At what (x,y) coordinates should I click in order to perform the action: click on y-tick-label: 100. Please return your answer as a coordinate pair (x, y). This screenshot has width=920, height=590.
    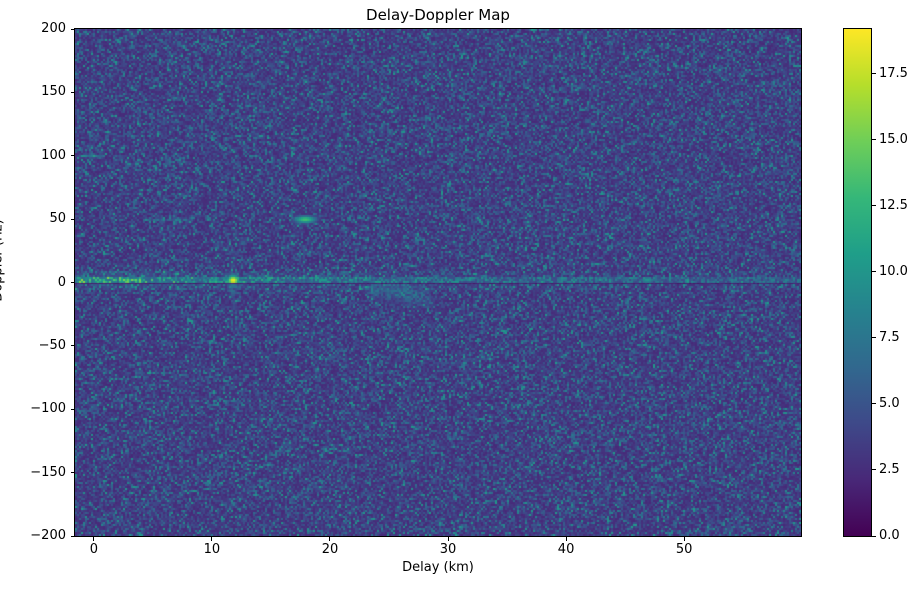
    Looking at the image, I should click on (53, 155).